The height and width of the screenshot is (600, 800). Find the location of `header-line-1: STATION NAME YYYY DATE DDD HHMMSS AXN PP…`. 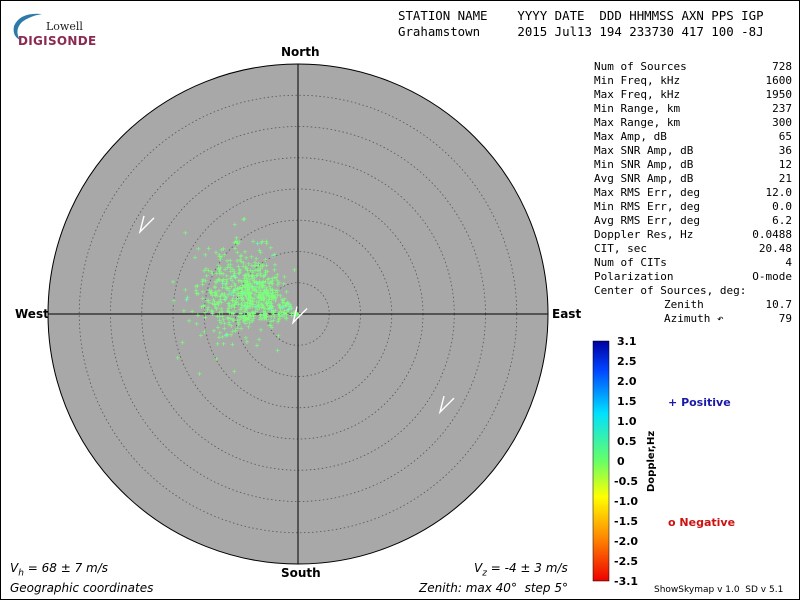

header-line-1: STATION NAME YYYY DATE DDD HHMMSS AXN PP… is located at coordinates (581, 15).